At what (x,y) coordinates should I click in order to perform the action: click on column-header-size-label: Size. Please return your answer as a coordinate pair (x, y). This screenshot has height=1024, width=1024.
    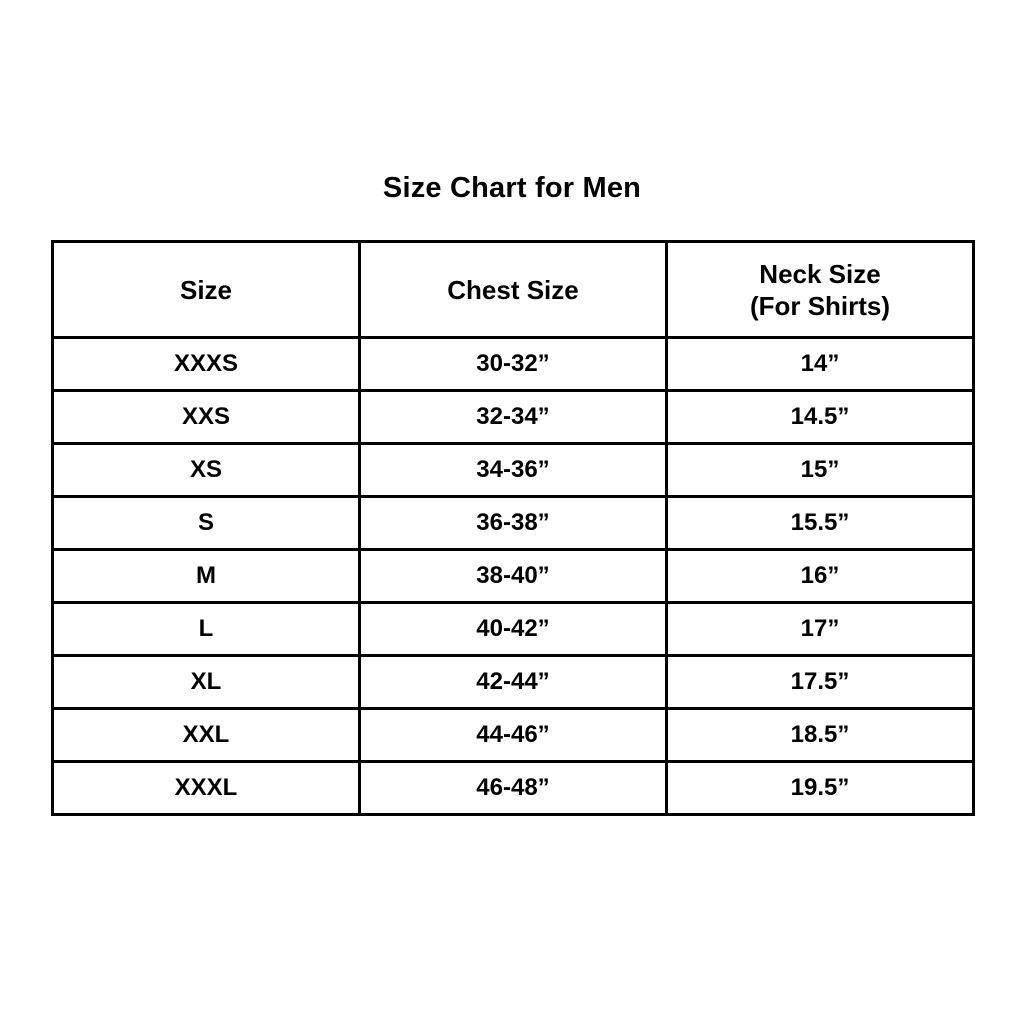
    Looking at the image, I should click on (206, 289).